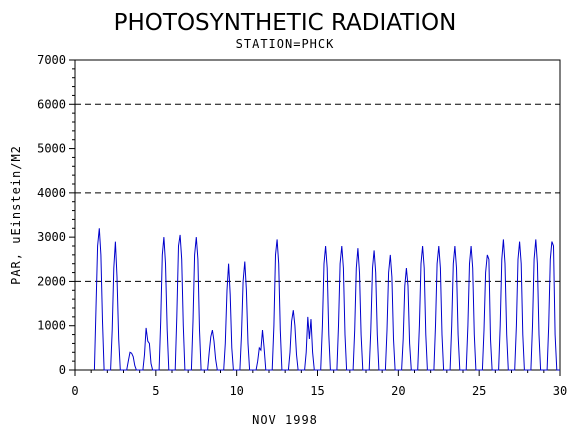 The height and width of the screenshot is (430, 570). Describe the element at coordinates (317, 391) in the screenshot. I see `x-tick-label: 15` at that location.